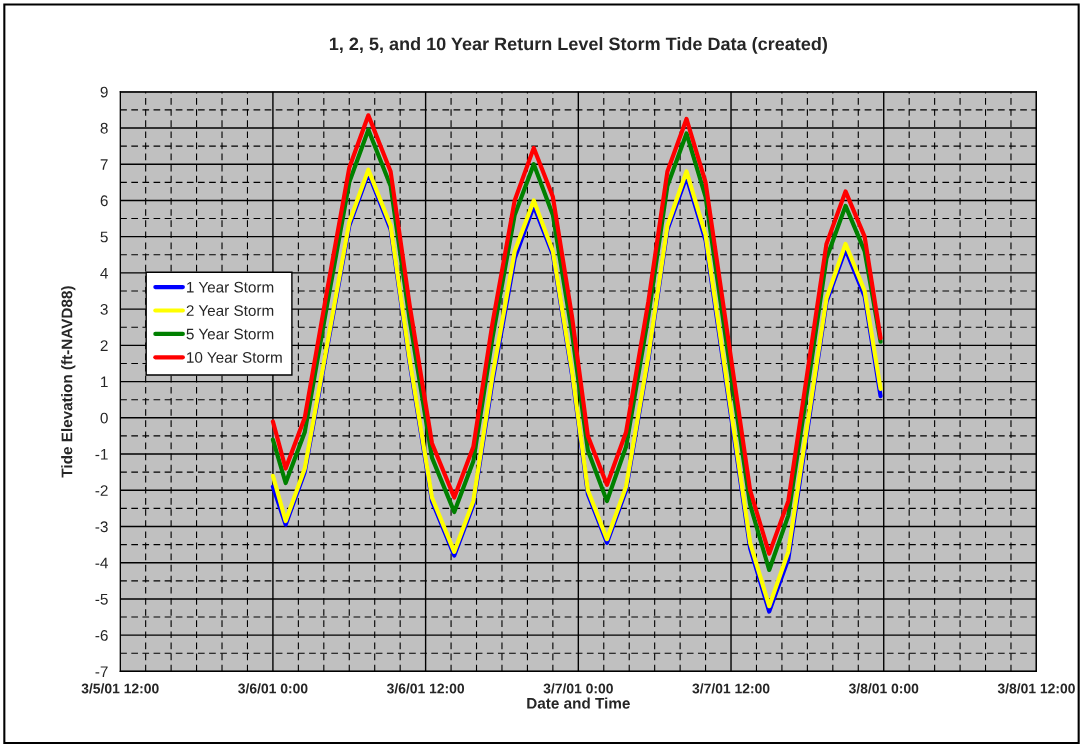 The height and width of the screenshot is (746, 1083). Describe the element at coordinates (230, 287) in the screenshot. I see `legend-label: 1 Year Storm` at that location.